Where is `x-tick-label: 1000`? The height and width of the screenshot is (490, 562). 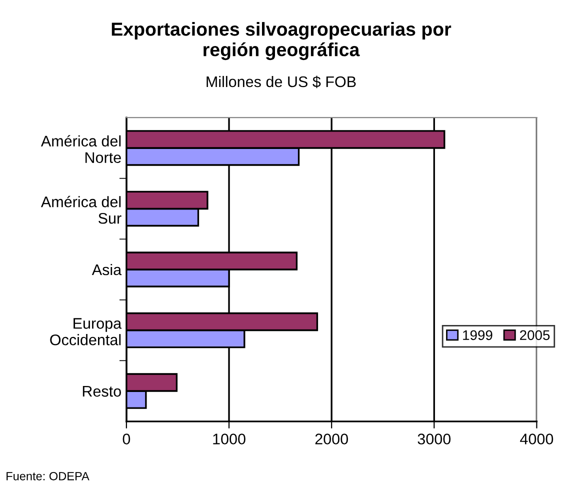 x-tick-label: 1000 is located at coordinates (229, 439).